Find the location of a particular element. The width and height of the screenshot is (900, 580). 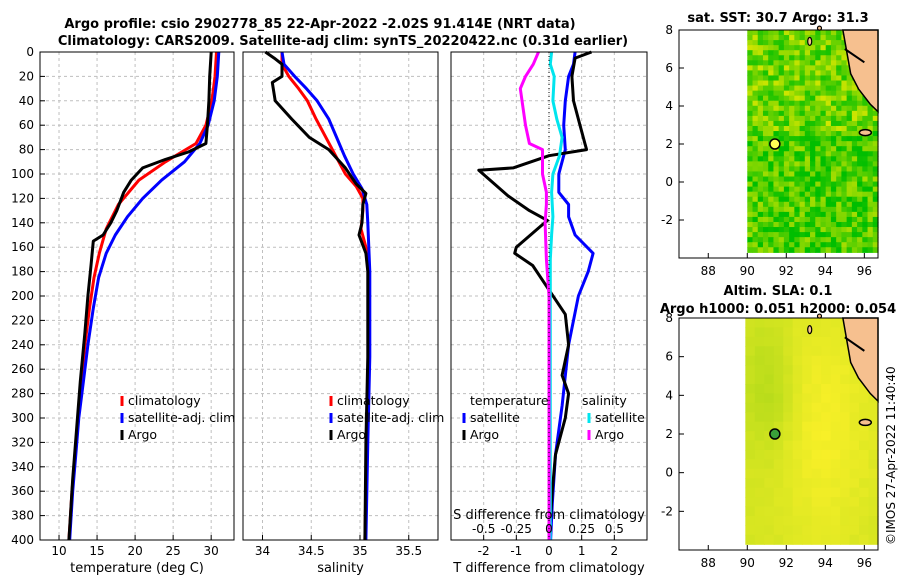

map-y-tick-label: 8 is located at coordinates (669, 318).